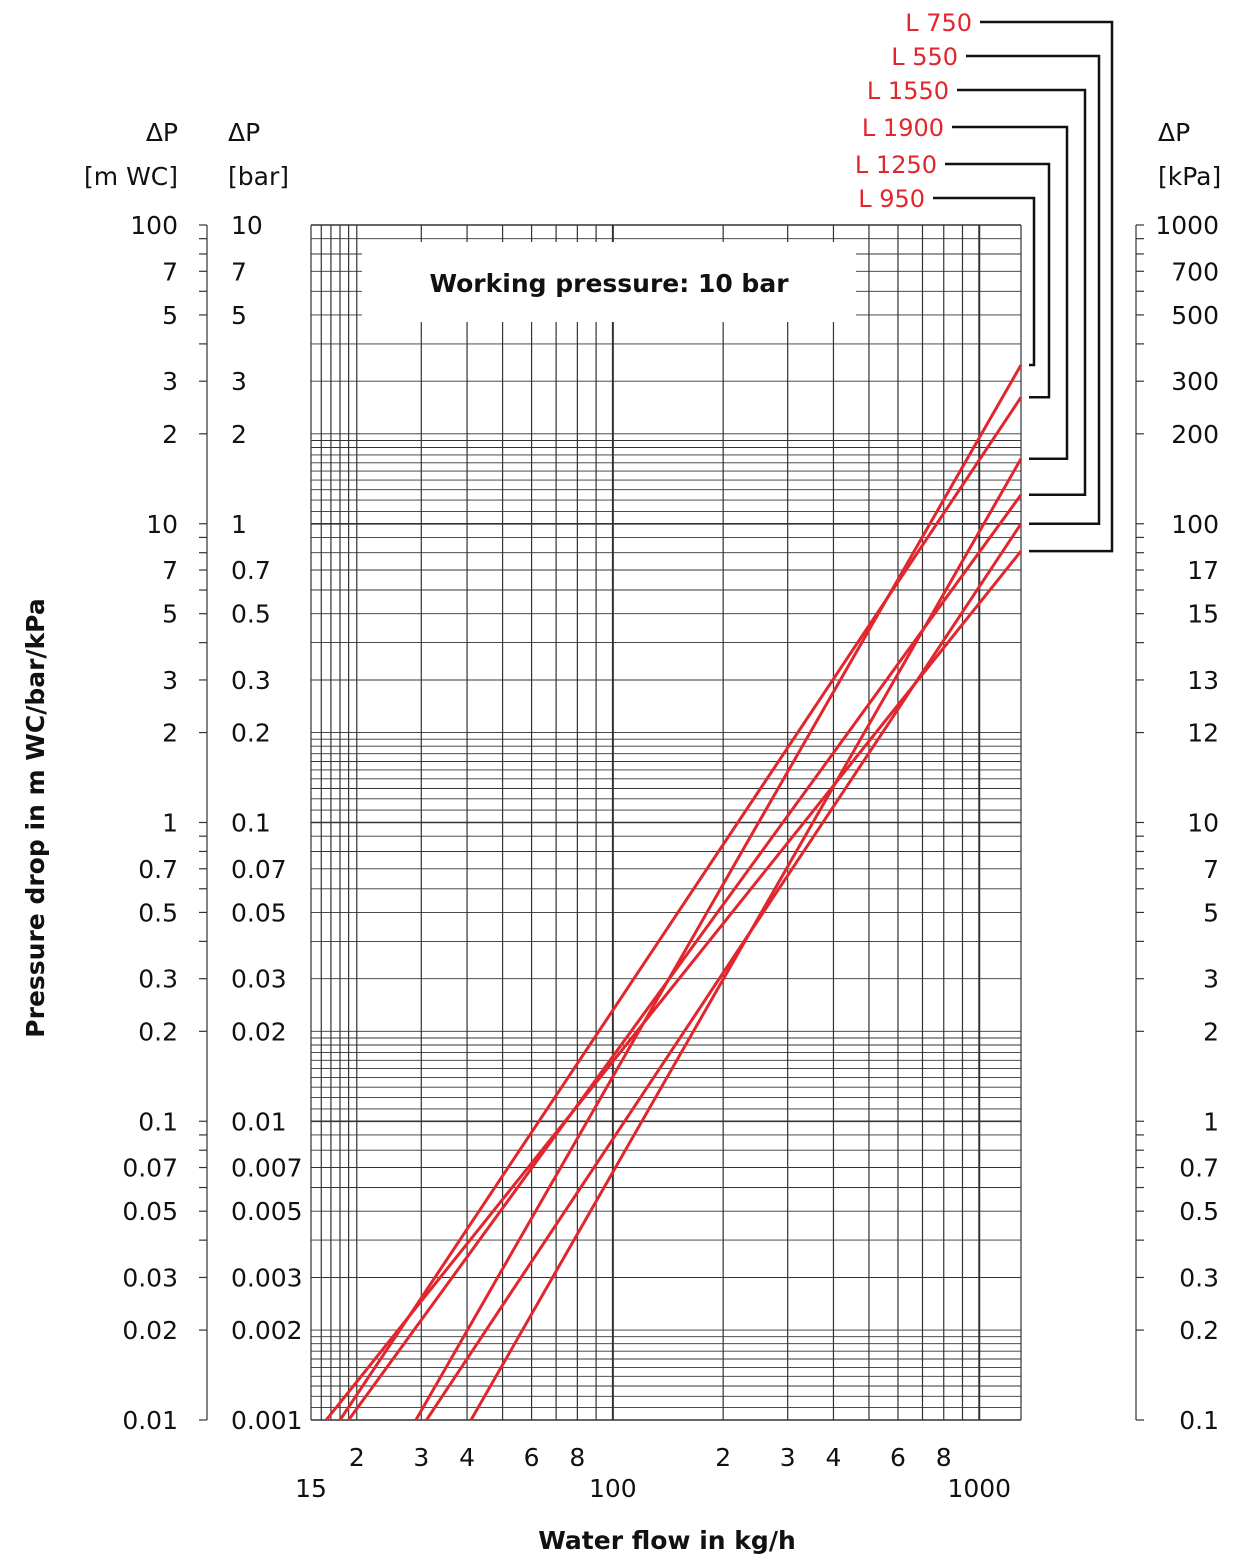 The image size is (1249, 1566). I want to click on y-tick-label-kpa: 7, so click(1211, 869).